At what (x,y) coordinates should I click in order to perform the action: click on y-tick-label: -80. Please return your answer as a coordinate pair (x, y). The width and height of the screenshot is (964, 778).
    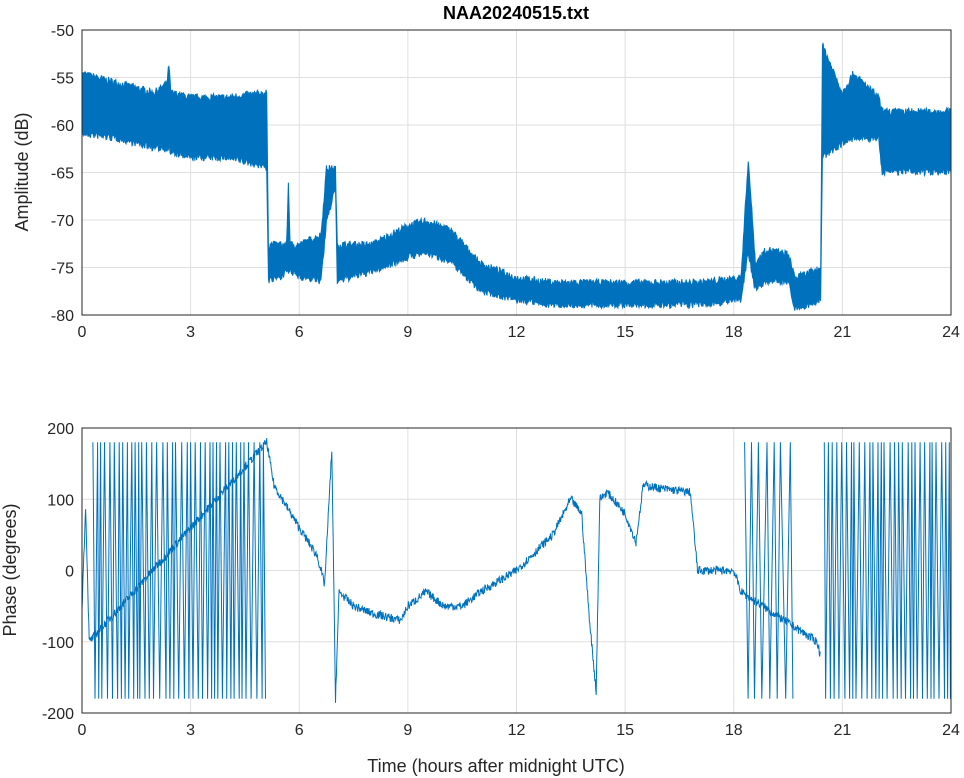
    Looking at the image, I should click on (62, 316).